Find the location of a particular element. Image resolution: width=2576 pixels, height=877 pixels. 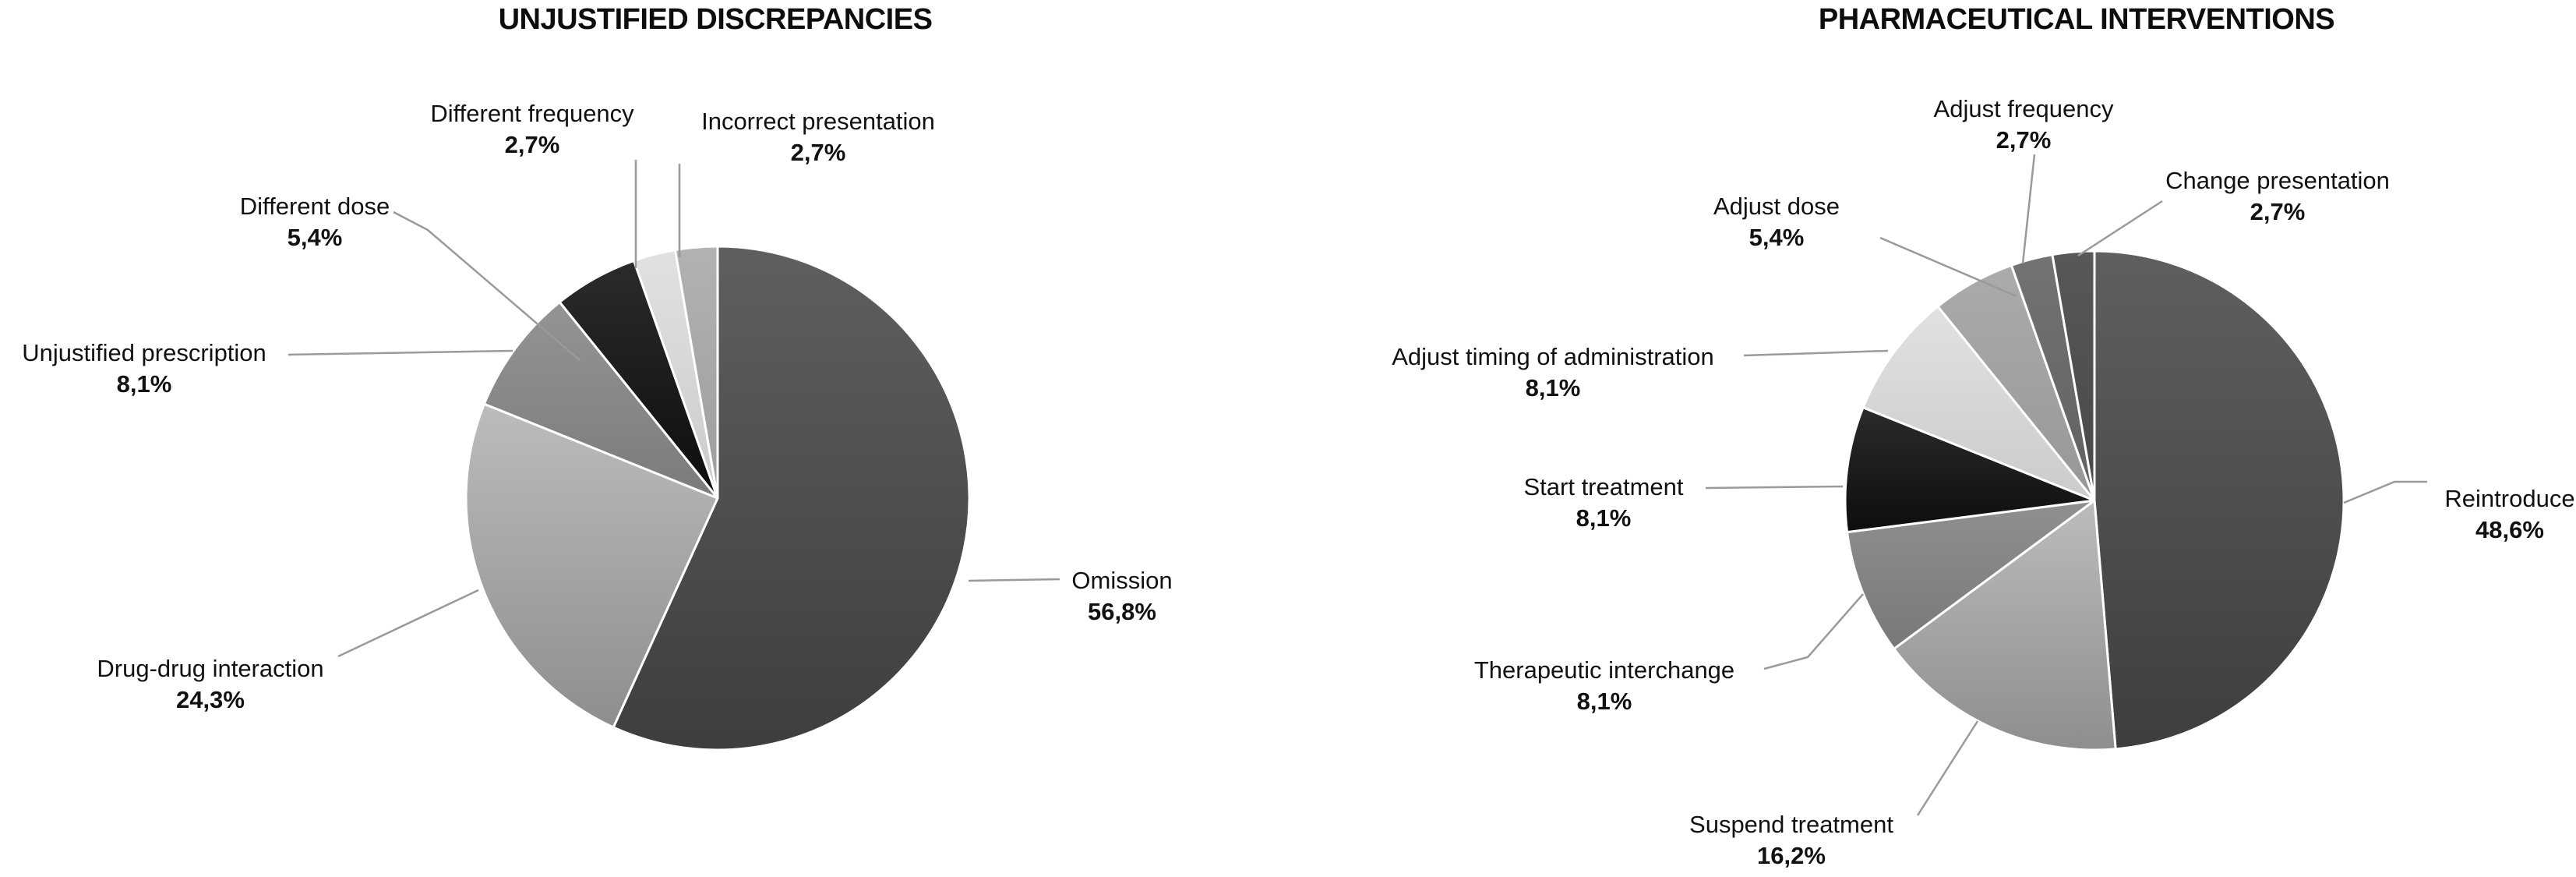

pie-slice-change-presentation is located at coordinates (2073, 375).